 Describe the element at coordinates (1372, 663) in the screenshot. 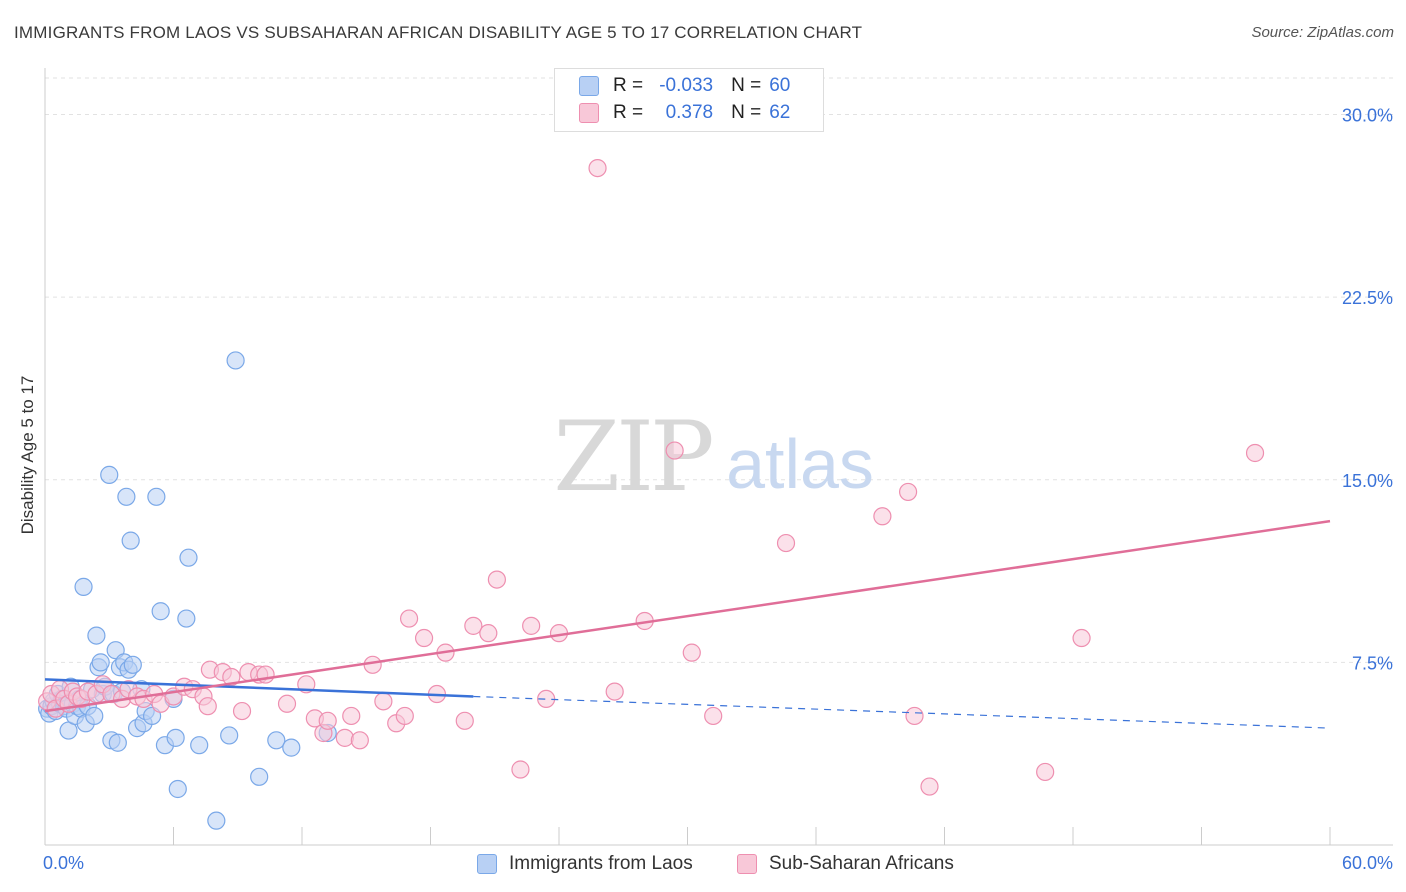

I see `y-tick-label: 7.5%` at that location.